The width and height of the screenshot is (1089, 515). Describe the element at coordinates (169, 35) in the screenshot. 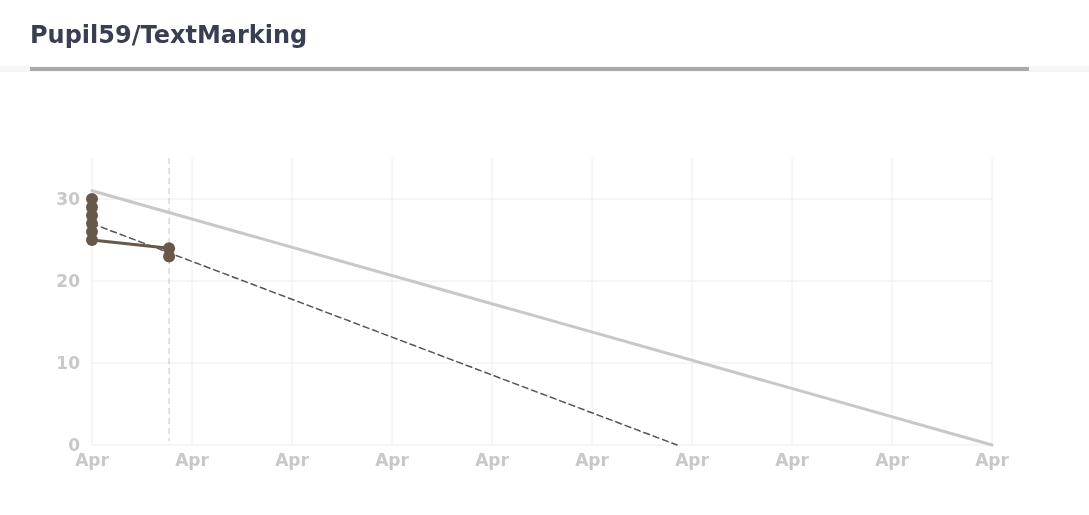

I see `chart-title: Pupil59/TextMarking` at that location.